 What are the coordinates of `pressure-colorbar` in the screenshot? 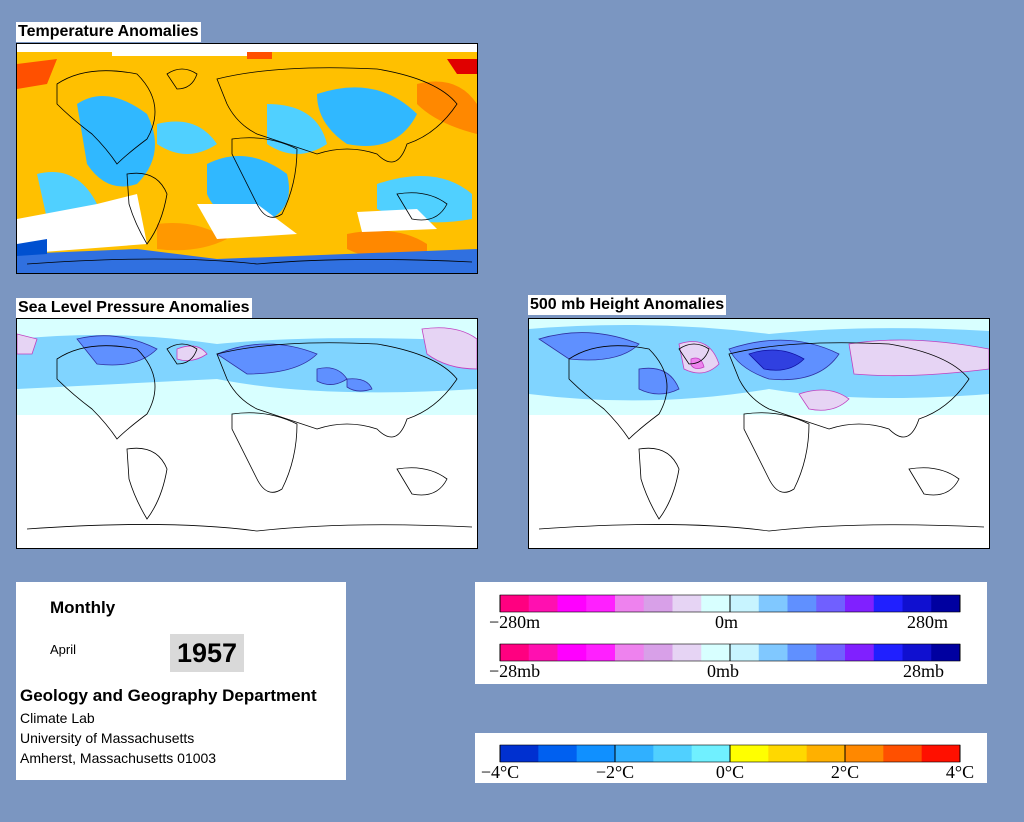 It's located at (730, 652).